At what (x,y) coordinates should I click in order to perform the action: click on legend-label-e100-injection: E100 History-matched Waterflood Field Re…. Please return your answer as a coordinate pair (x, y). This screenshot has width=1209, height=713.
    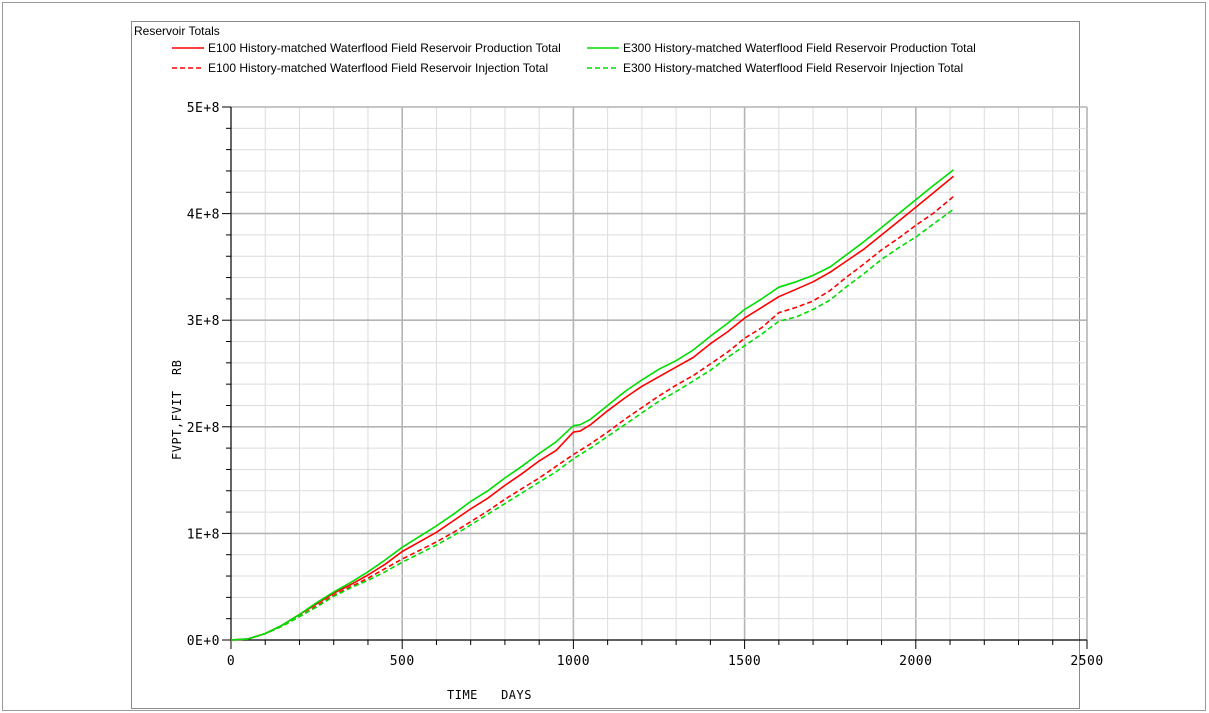
    Looking at the image, I should click on (378, 68).